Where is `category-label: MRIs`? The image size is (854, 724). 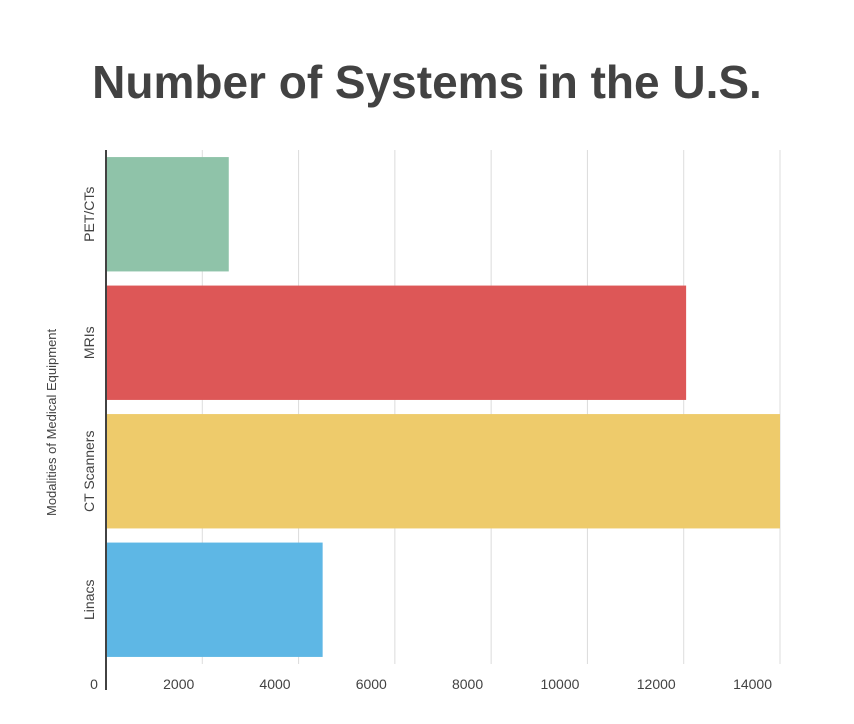
category-label: MRIs is located at coordinates (89, 342).